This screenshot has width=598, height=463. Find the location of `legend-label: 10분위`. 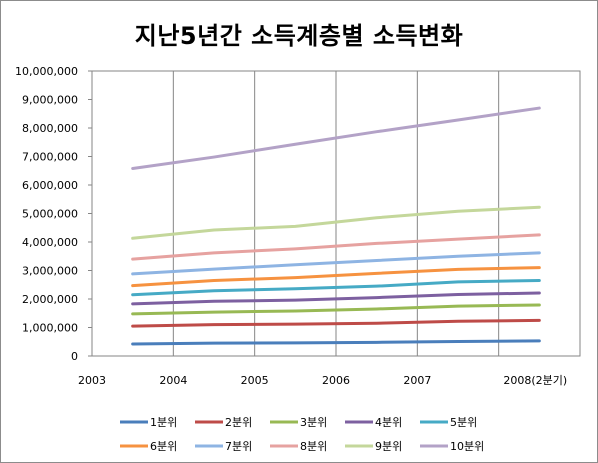

legend-label: 10분위 is located at coordinates (467, 446).